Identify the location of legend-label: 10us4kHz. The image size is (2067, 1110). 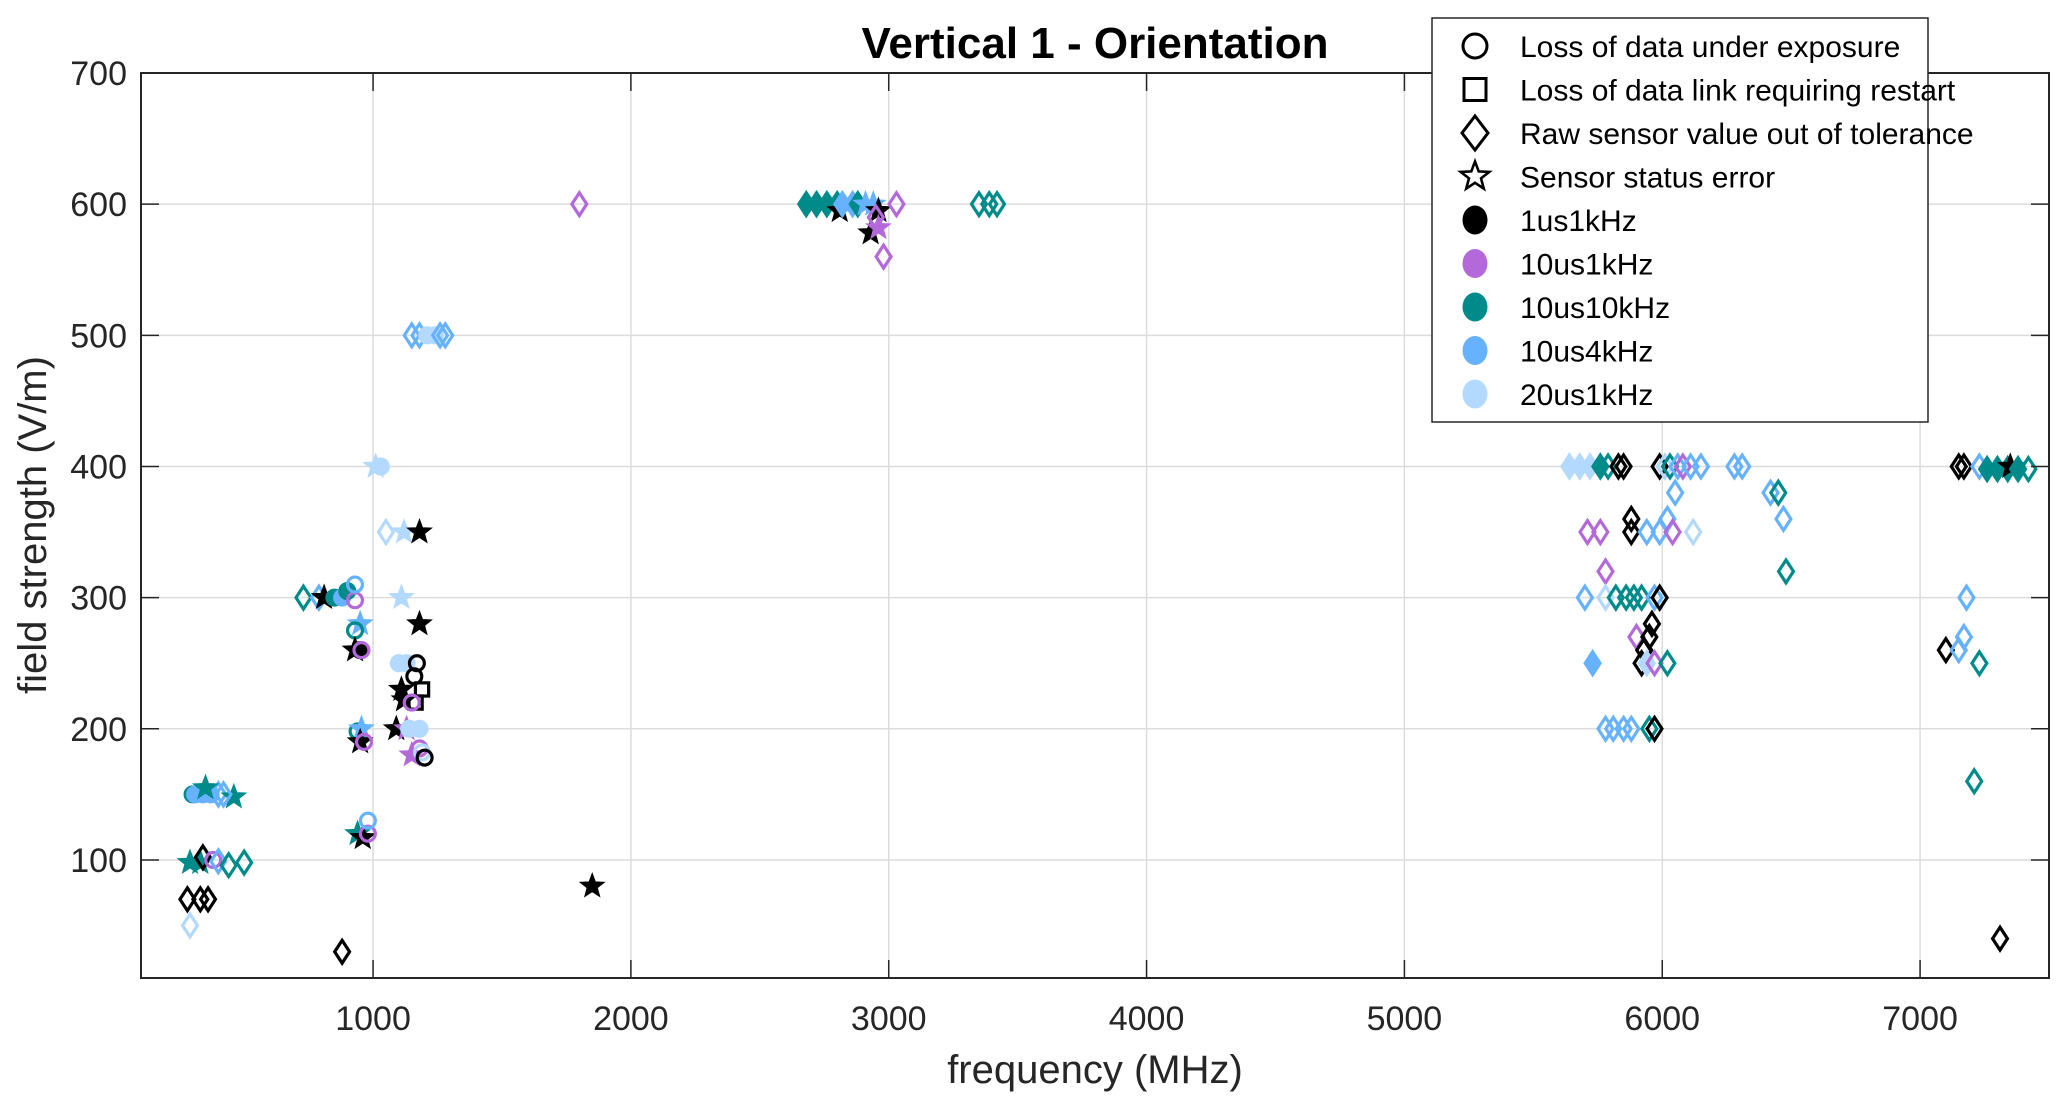
(1586, 352).